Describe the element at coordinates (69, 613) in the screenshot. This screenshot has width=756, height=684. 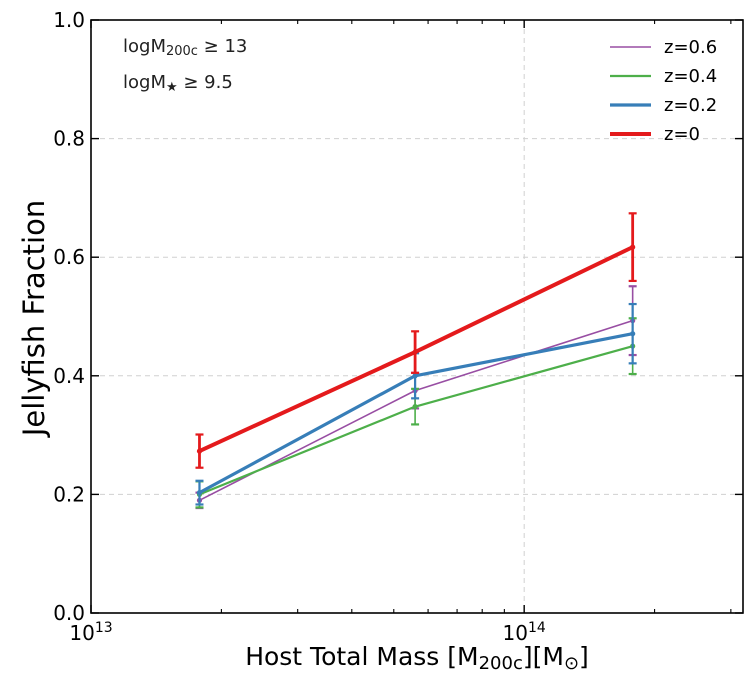
I see `y-tick-label: 0.0` at that location.